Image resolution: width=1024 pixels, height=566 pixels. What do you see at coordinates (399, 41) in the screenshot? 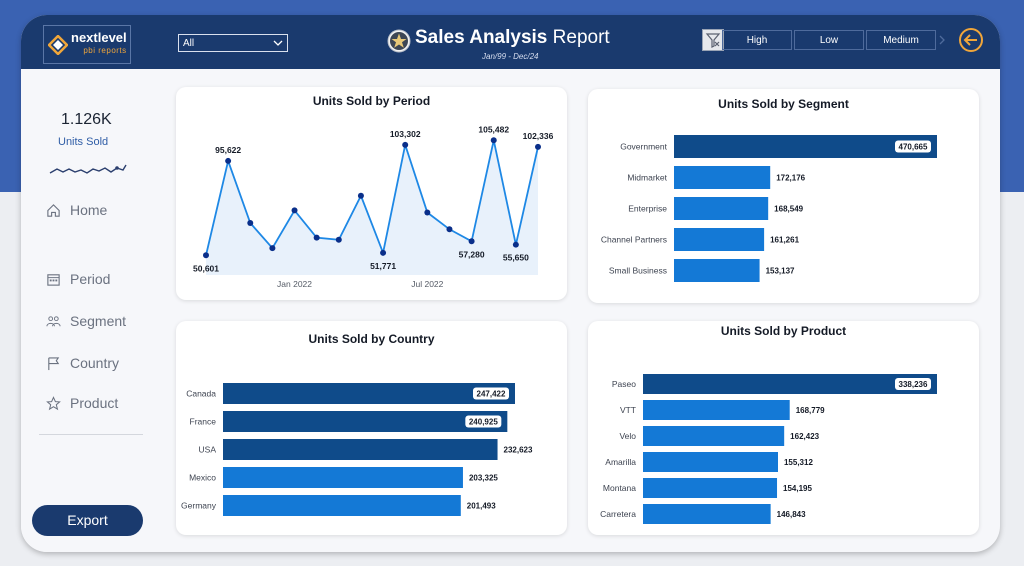
I see `star-badge-icon` at bounding box center [399, 41].